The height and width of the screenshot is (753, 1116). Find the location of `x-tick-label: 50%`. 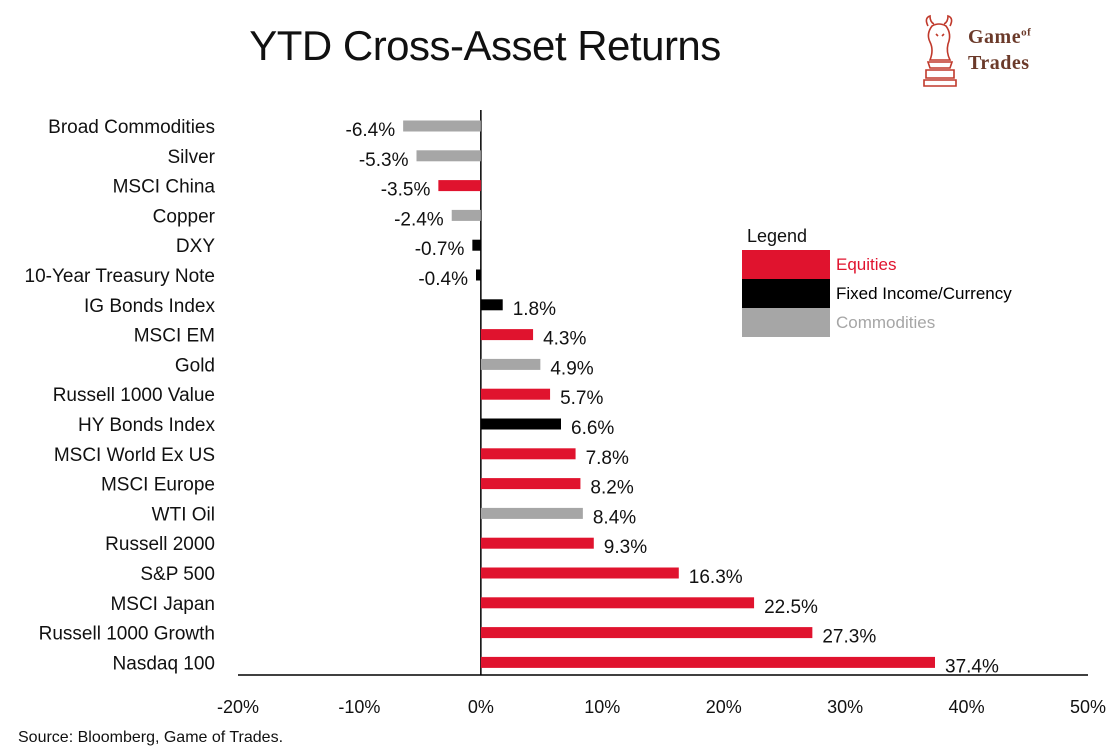

x-tick-label: 50% is located at coordinates (1088, 707).